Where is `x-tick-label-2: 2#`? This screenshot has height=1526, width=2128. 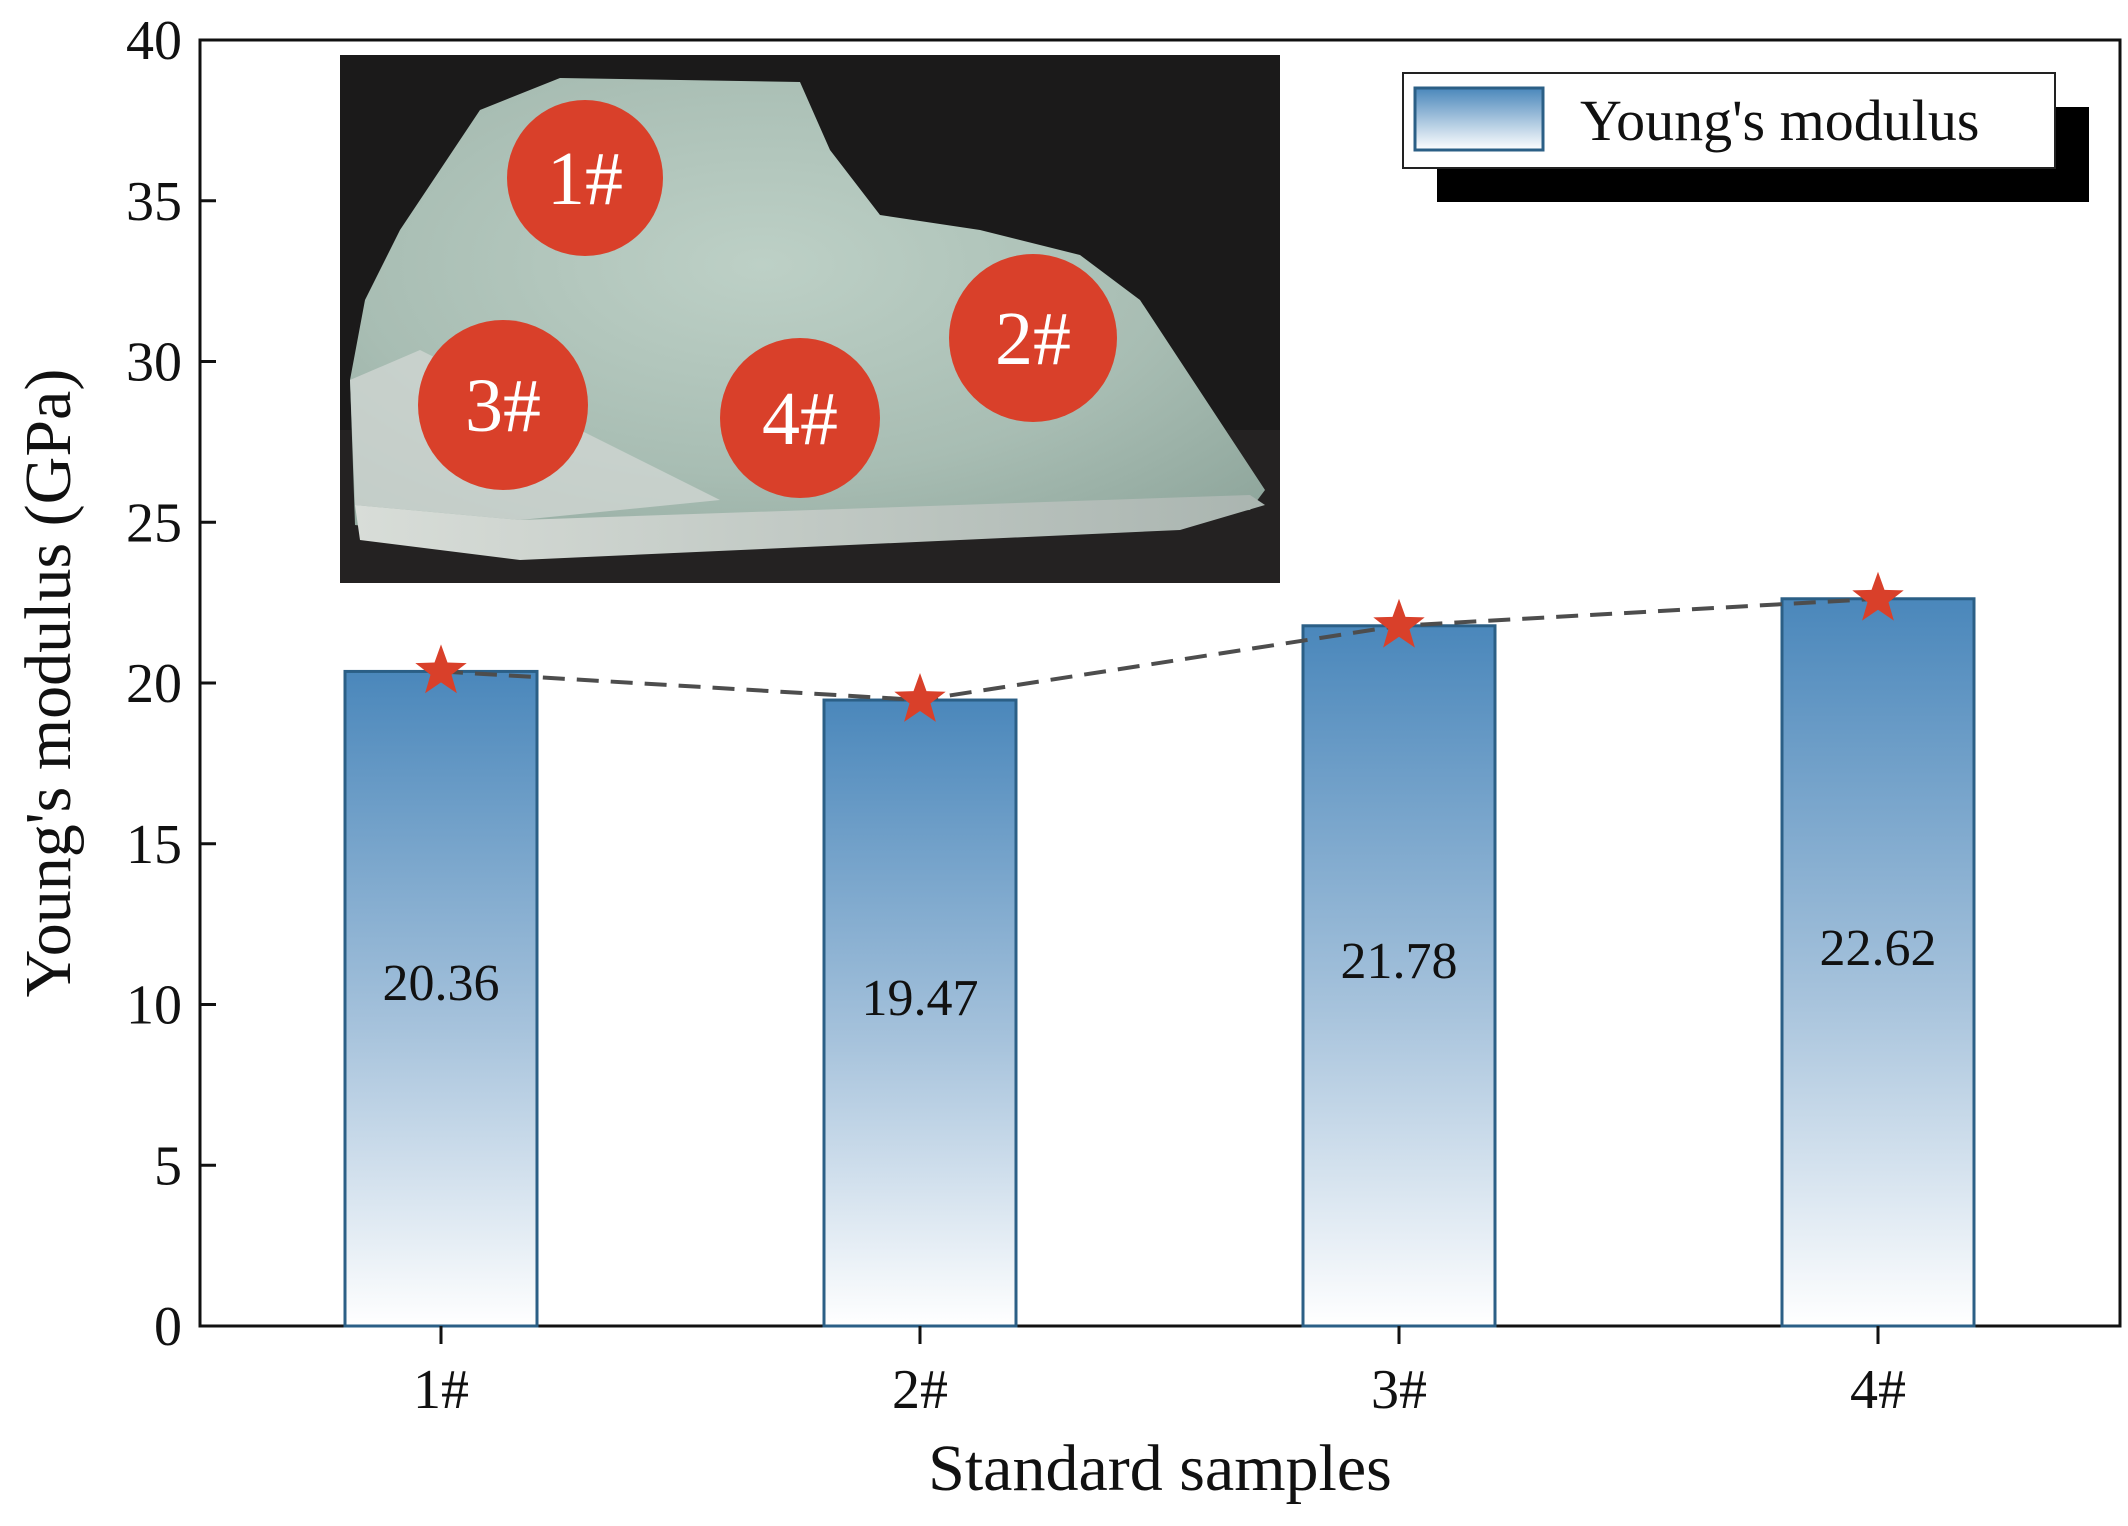
x-tick-label-2: 2# is located at coordinates (920, 1390).